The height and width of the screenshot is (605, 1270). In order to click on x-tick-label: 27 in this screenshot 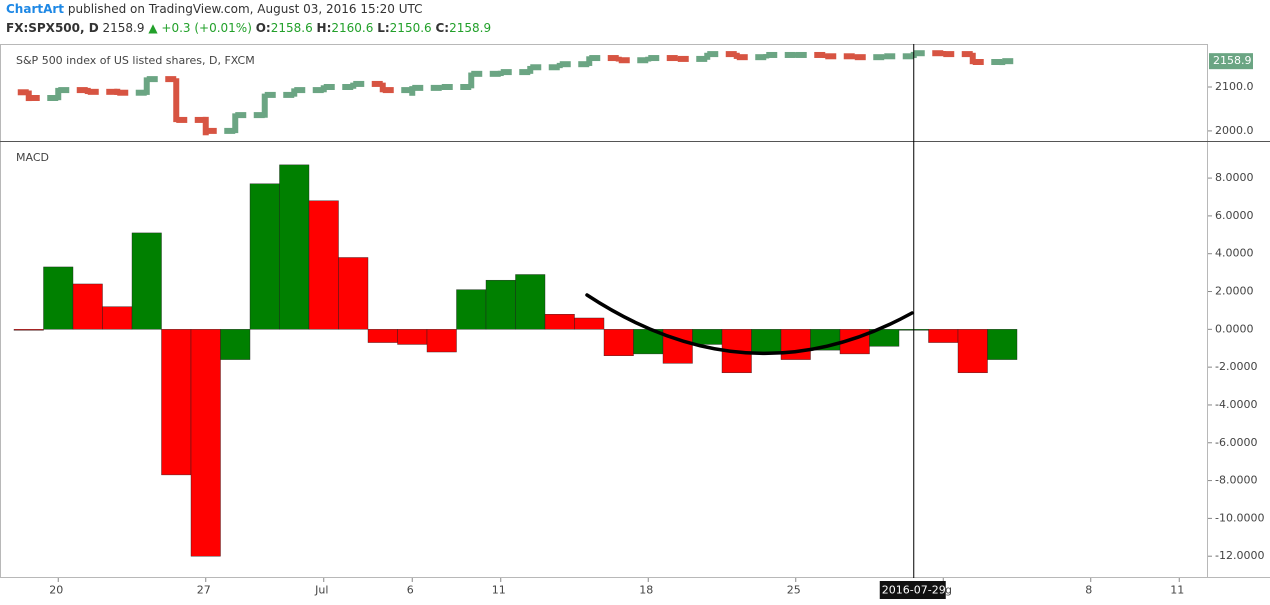, I will do `click(204, 590)`.